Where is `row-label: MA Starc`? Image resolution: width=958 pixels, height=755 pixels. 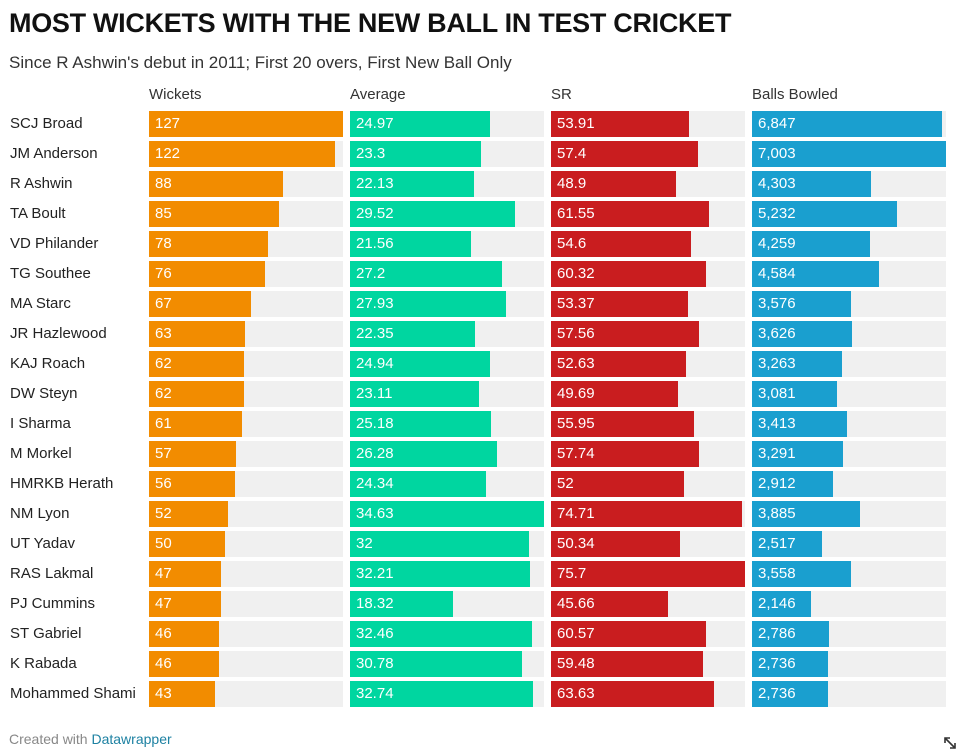
row-label: MA Starc is located at coordinates (40, 303).